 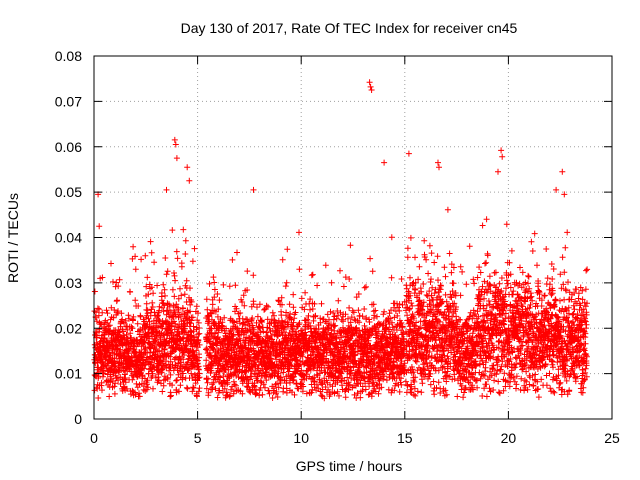 What do you see at coordinates (68, 147) in the screenshot?
I see `y-tick-label: 0.06` at bounding box center [68, 147].